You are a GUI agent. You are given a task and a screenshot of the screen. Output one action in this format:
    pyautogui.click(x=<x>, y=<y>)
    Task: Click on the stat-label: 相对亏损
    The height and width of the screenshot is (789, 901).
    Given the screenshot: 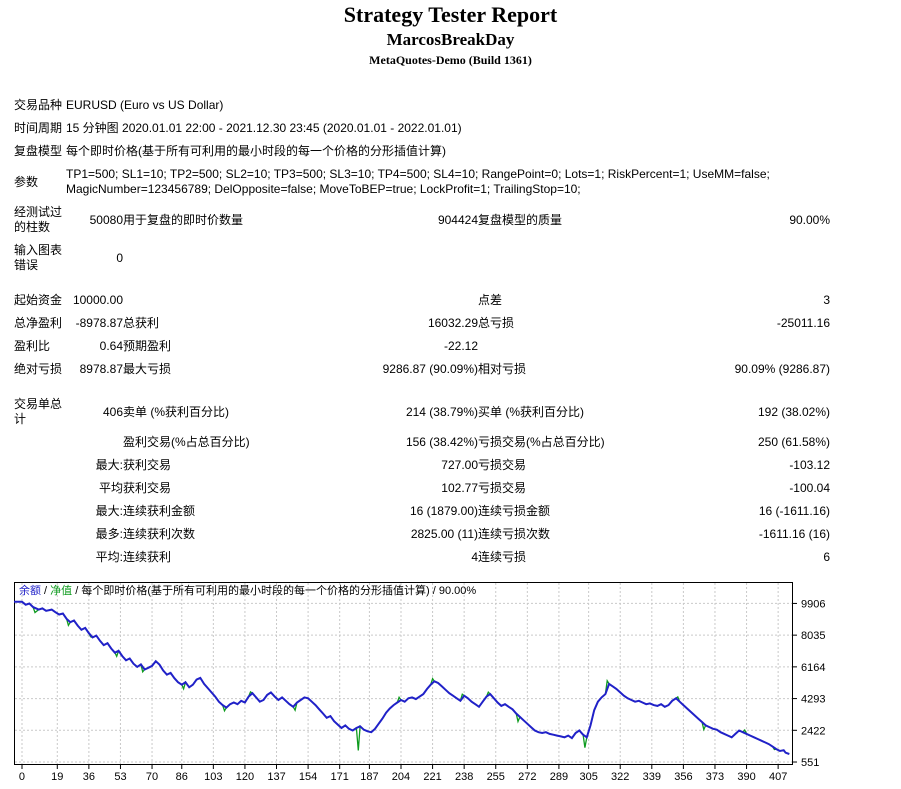 What is the action you would take?
    pyautogui.click(x=502, y=369)
    